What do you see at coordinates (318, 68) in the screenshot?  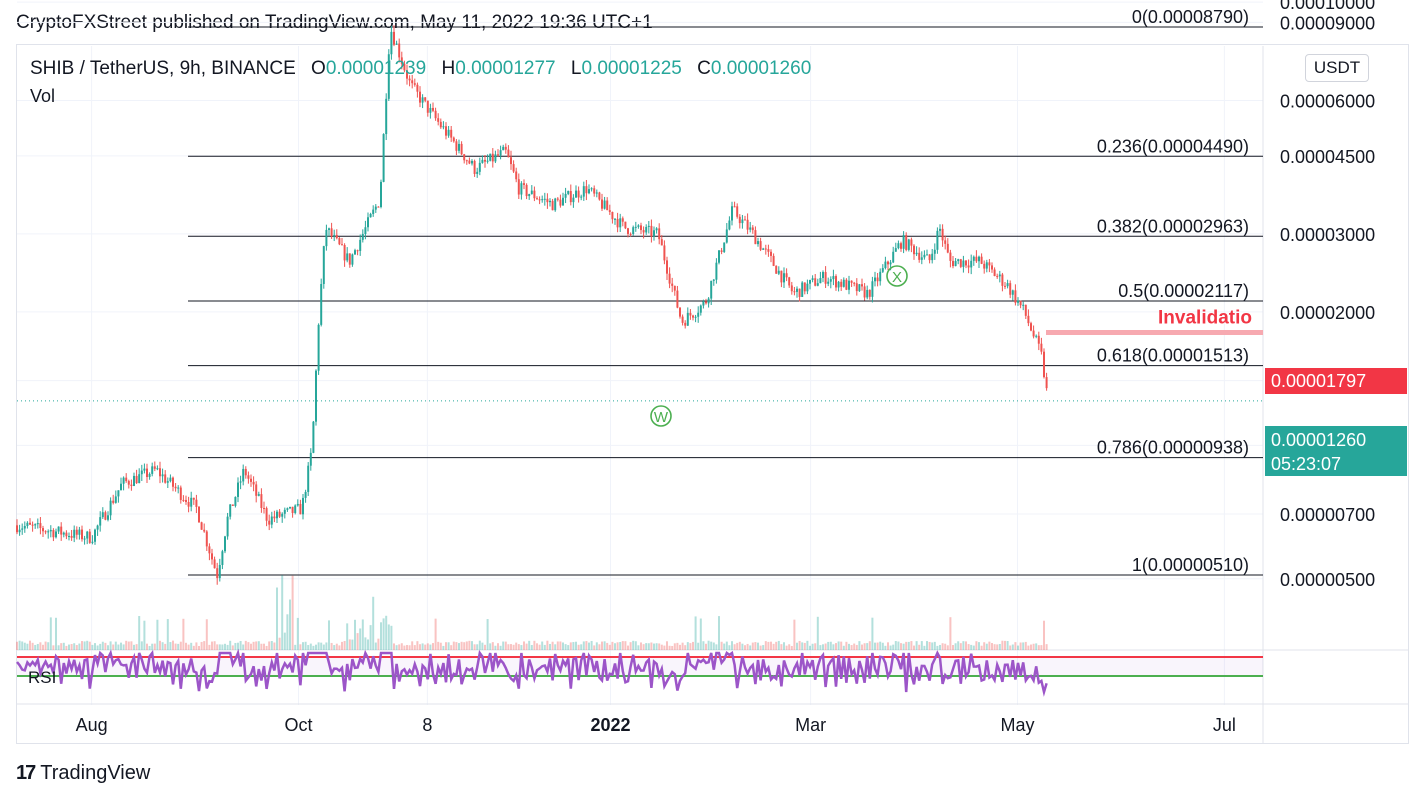 I see `open-key: O` at bounding box center [318, 68].